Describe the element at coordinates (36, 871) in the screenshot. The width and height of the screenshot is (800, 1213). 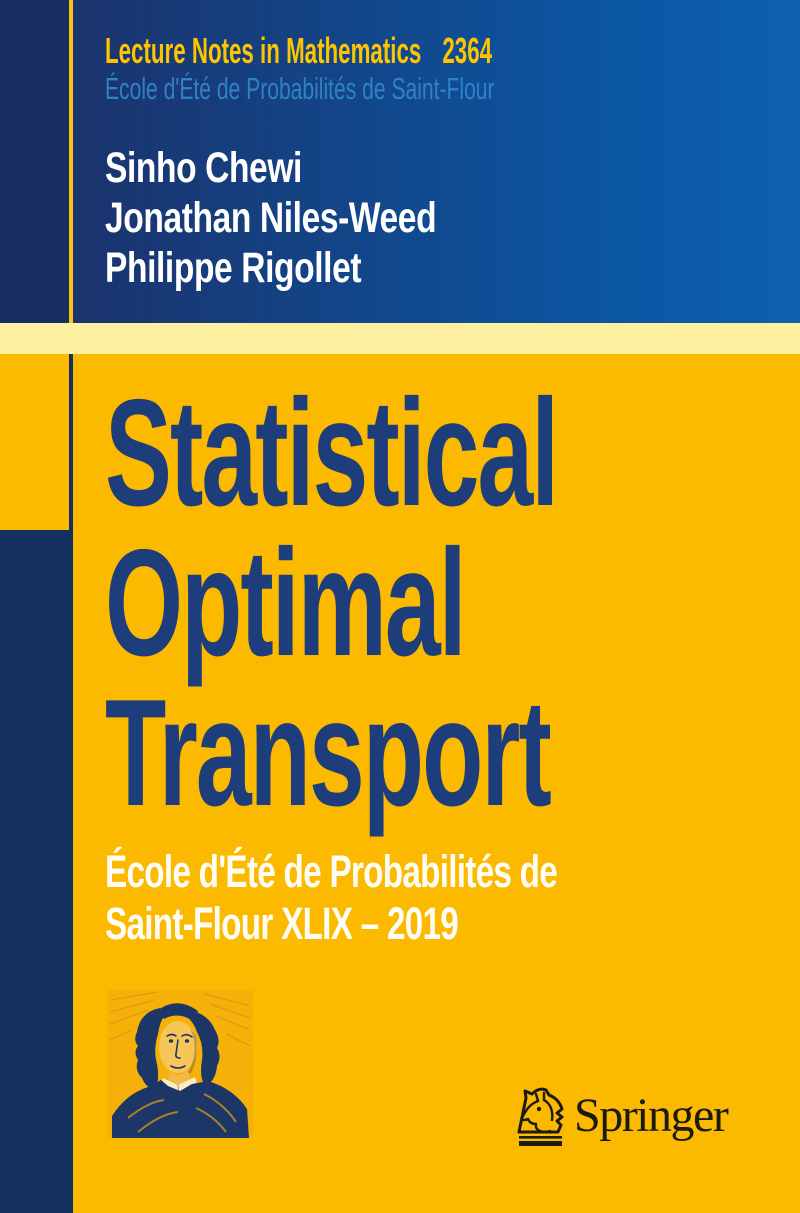
I see `left-strip-bottom` at that location.